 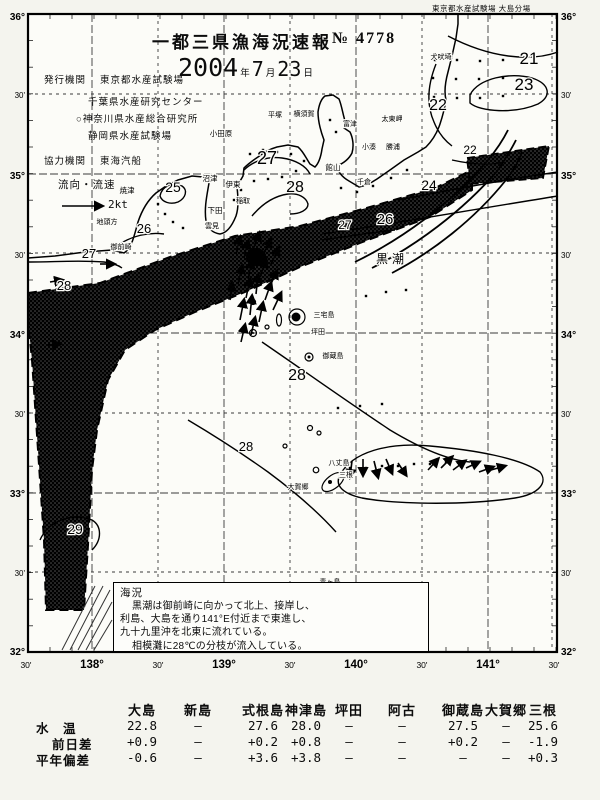 I want to click on axis-label-bottom: 141°, so click(x=488, y=665).